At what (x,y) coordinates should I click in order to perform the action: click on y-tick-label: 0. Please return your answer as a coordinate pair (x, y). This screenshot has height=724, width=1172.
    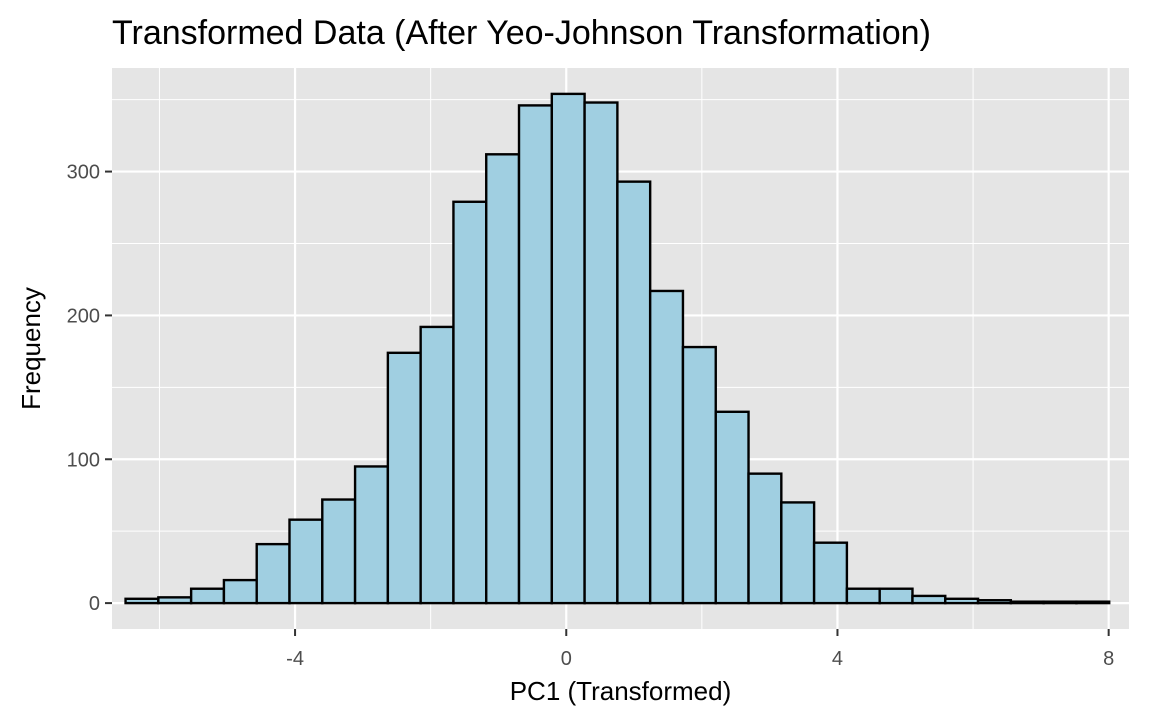
    Looking at the image, I should click on (94, 604).